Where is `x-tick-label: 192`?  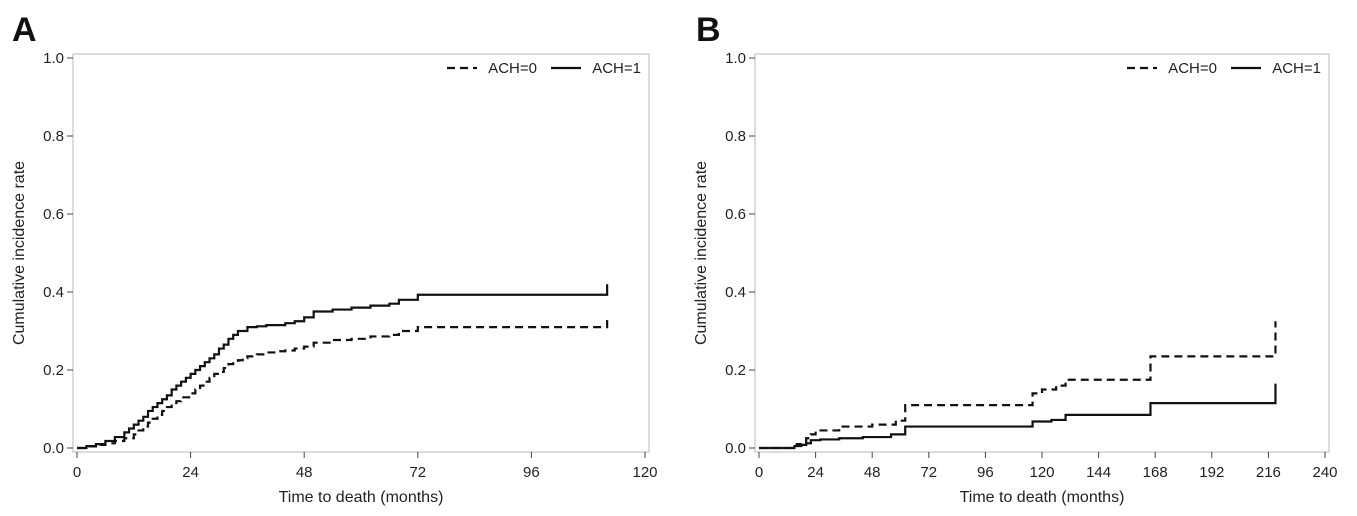
x-tick-label: 192 is located at coordinates (1211, 472).